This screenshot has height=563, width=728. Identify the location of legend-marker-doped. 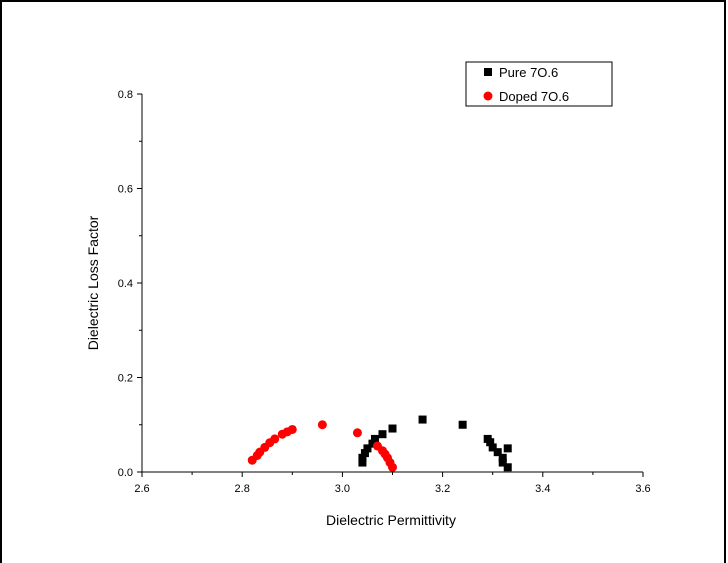
(488, 96).